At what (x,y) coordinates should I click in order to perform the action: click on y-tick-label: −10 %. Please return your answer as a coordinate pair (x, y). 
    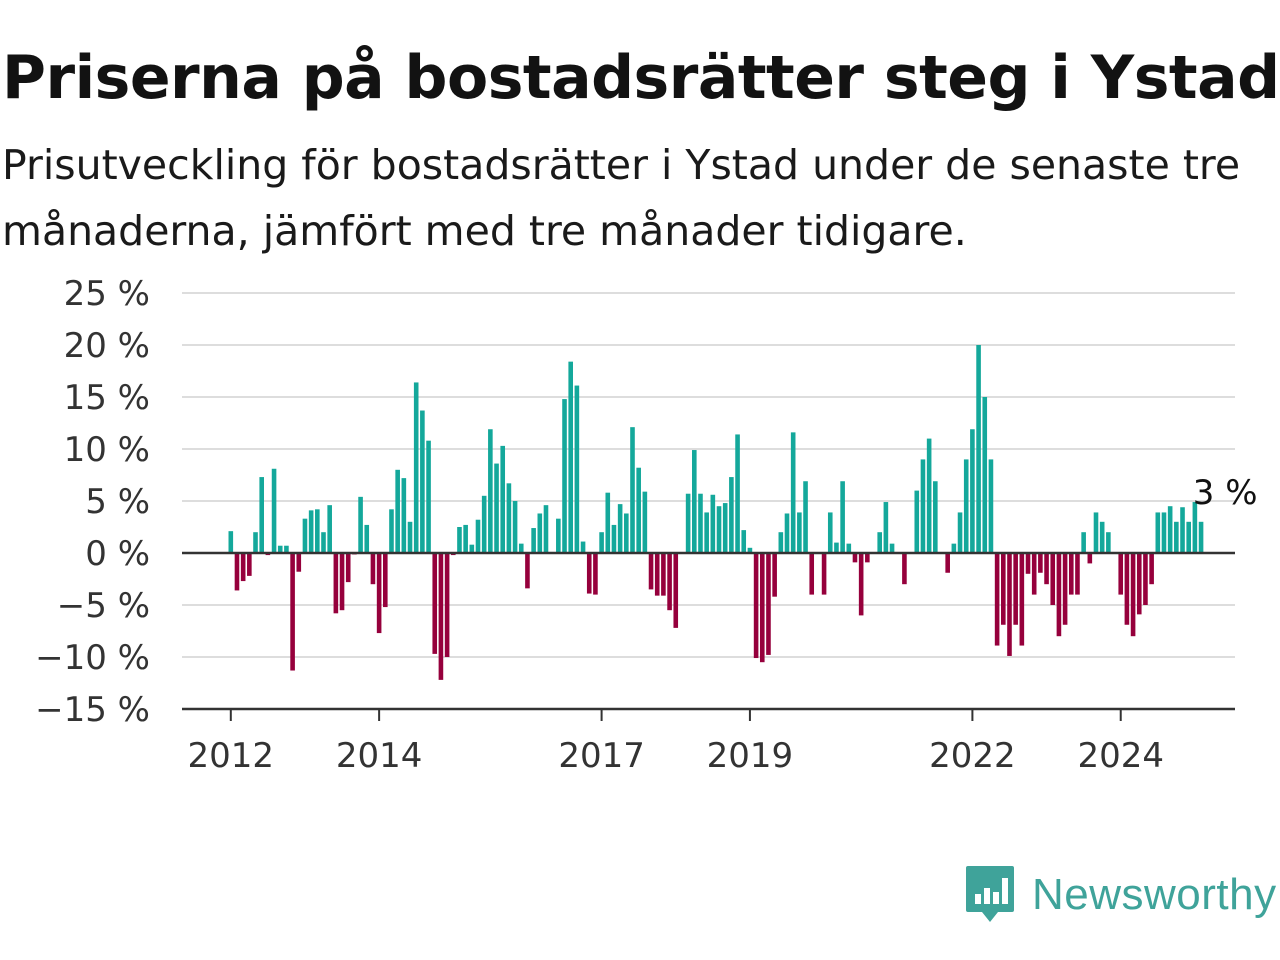
    Looking at the image, I should click on (92, 658).